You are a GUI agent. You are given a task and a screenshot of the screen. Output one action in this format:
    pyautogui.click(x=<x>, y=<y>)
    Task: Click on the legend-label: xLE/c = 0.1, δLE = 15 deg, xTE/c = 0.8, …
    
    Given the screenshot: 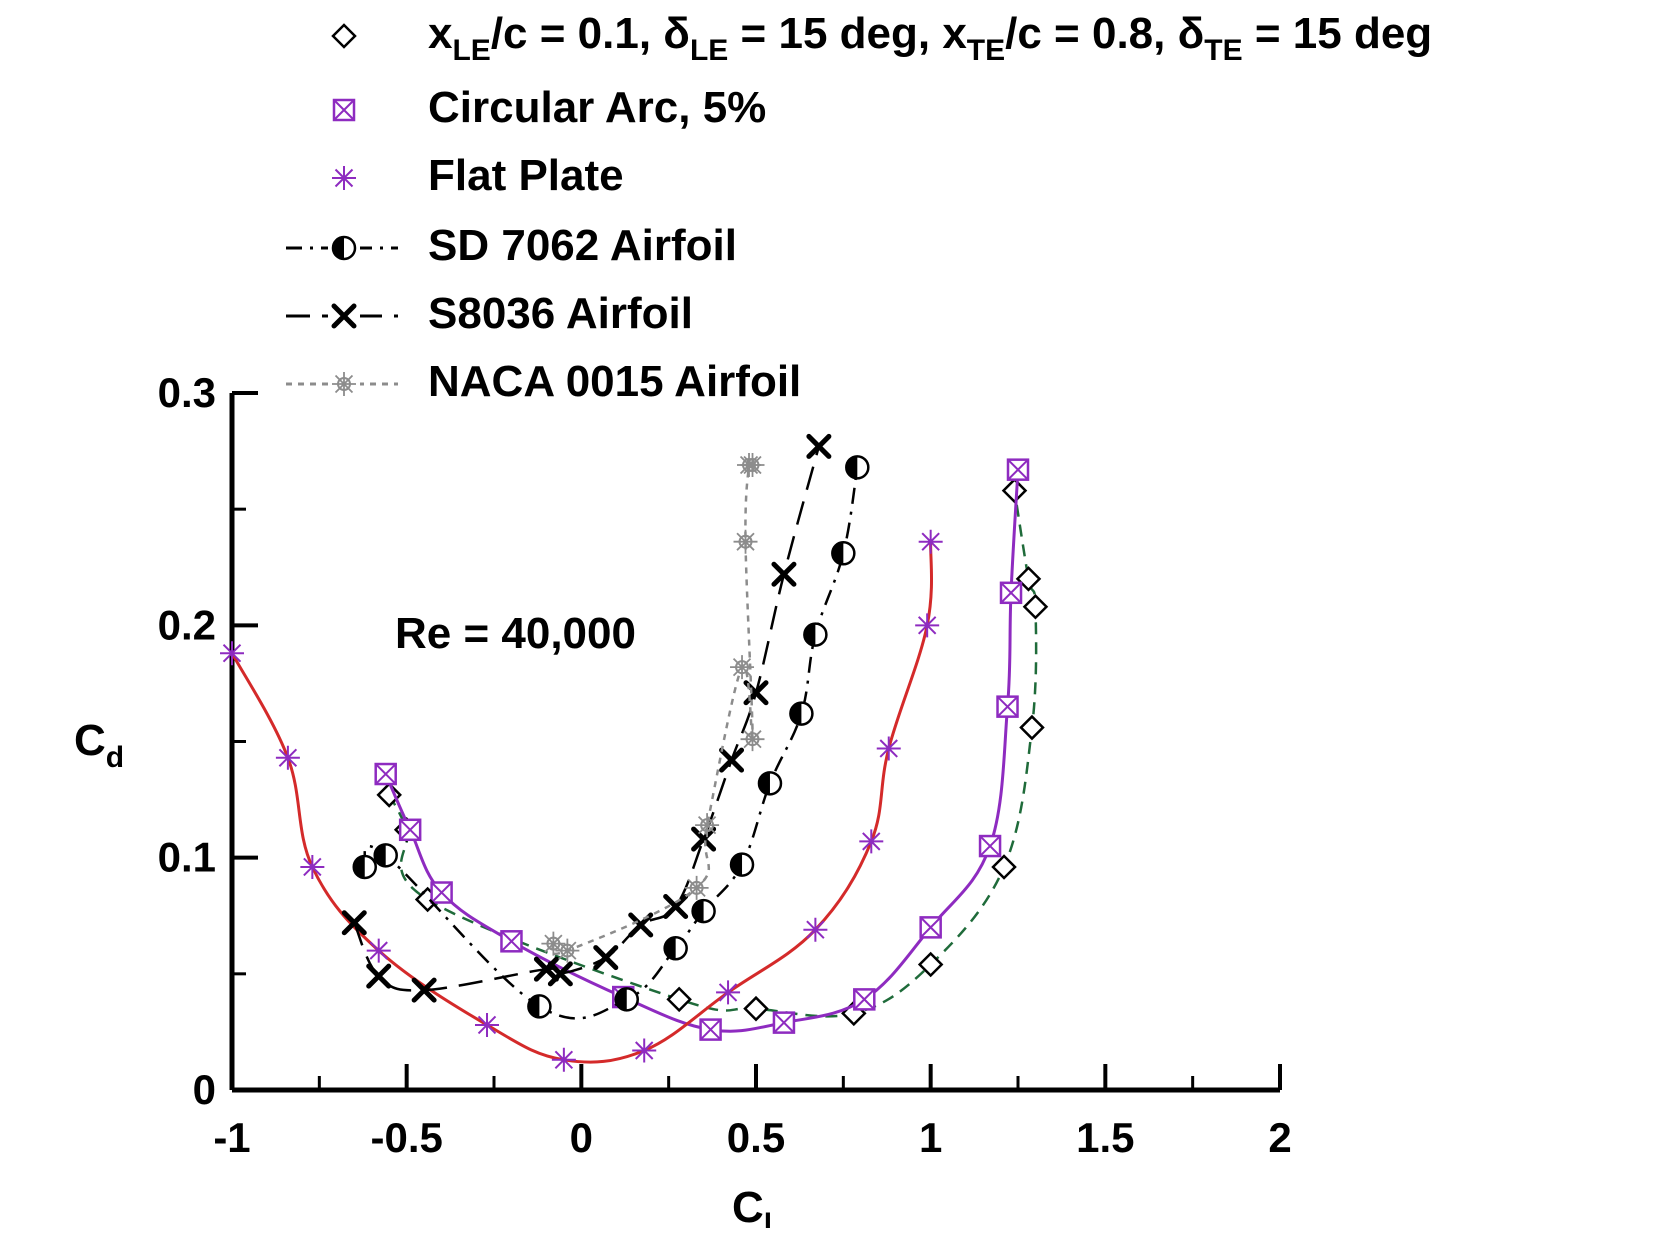 What is the action you would take?
    pyautogui.click(x=930, y=38)
    